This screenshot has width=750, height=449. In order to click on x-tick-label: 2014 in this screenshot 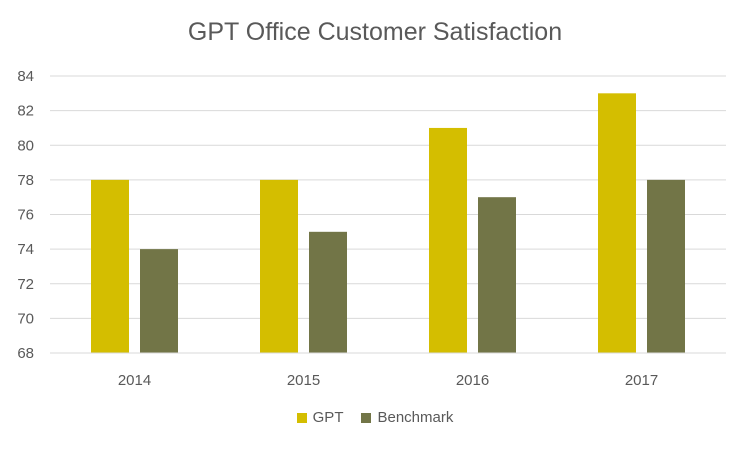, I will do `click(134, 380)`.